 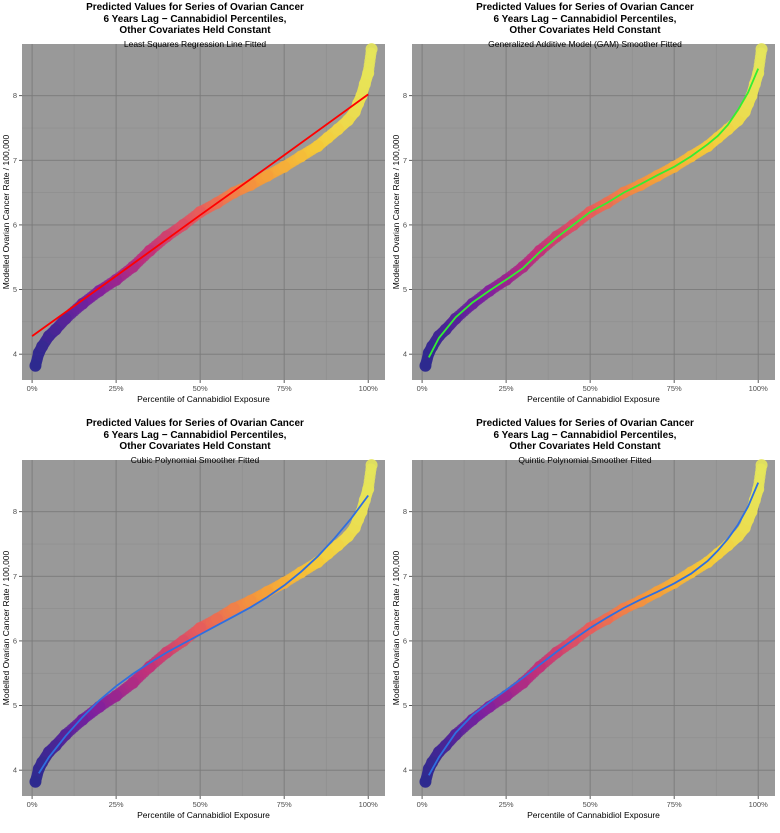 I want to click on chart-subtitle: Cubic Polynomial Smoother Fitted, so click(x=195, y=459).